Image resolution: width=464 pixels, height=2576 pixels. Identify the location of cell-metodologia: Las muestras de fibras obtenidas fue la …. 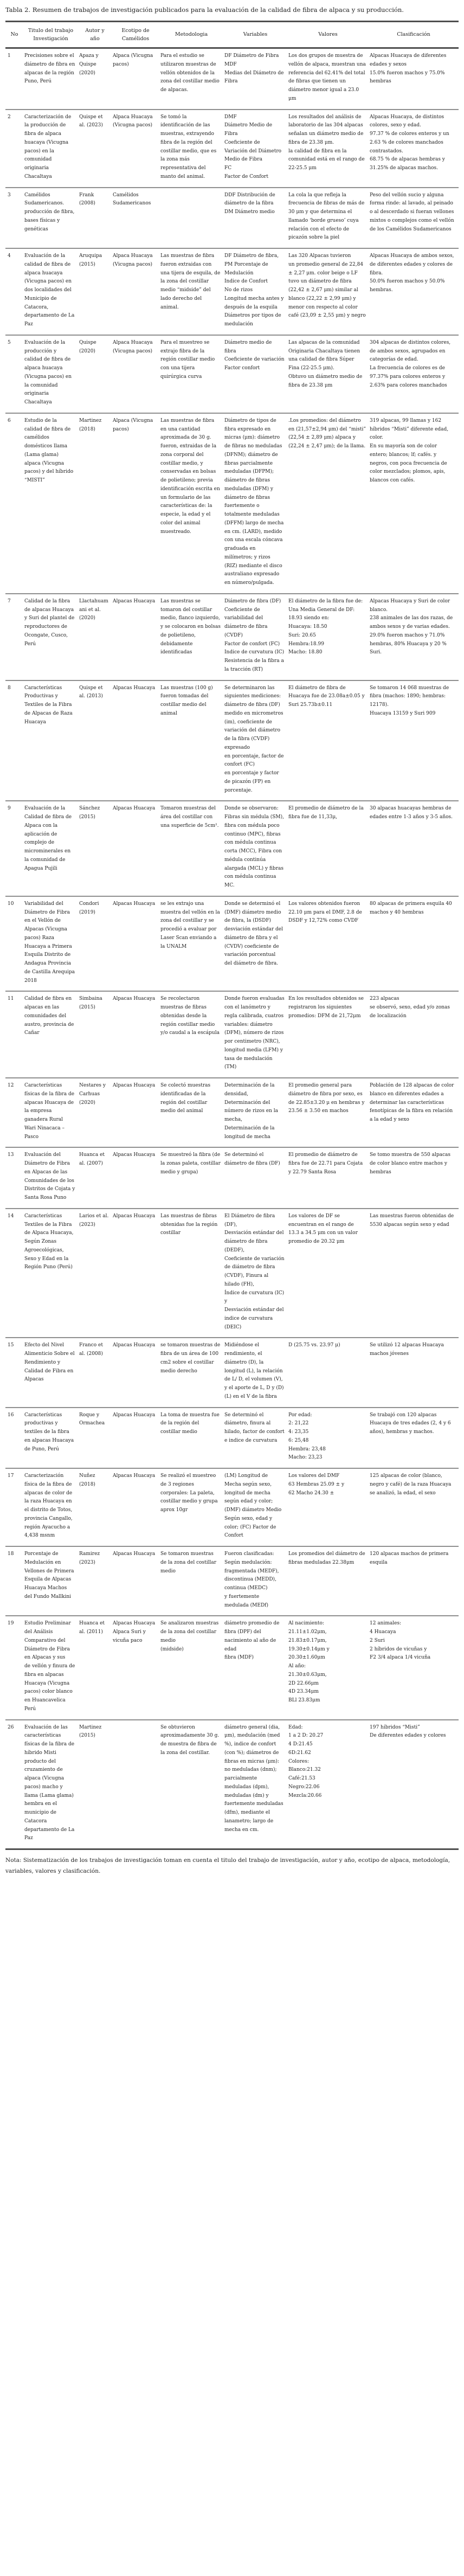
(191, 1273).